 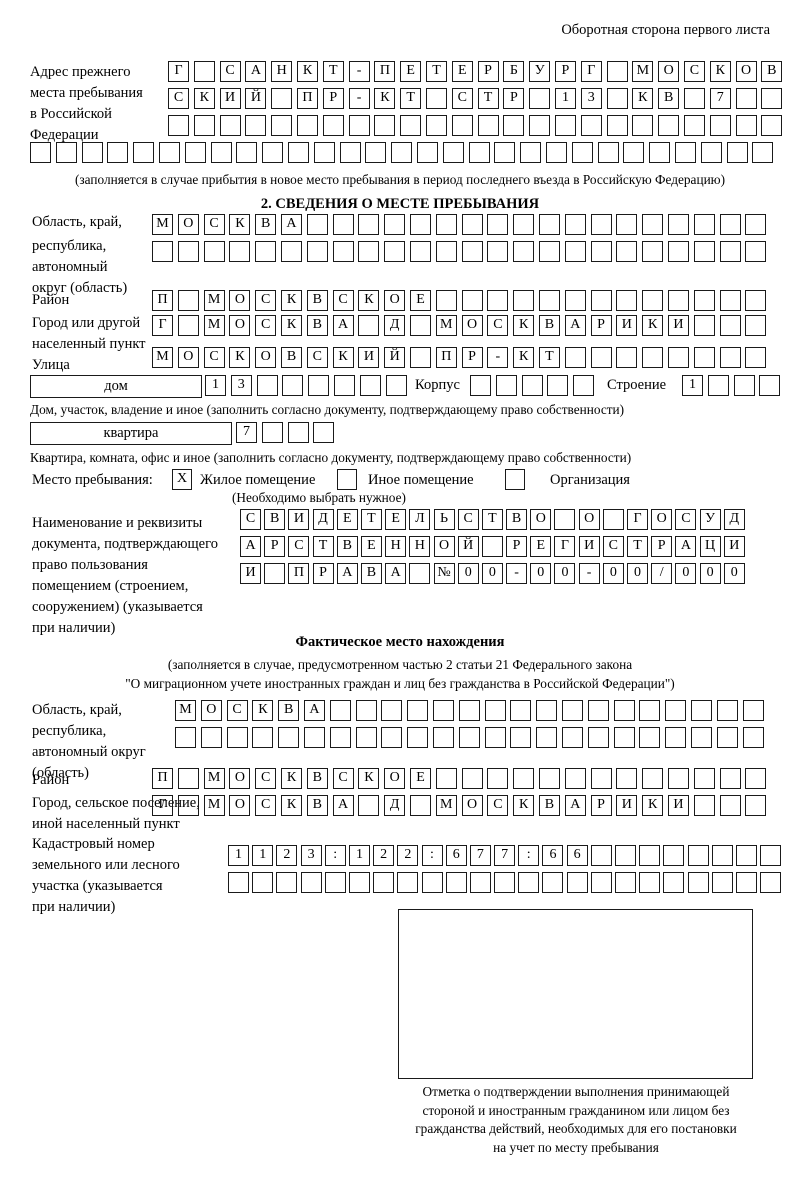 What do you see at coordinates (250, 573) in the screenshot?
I see `document-r3-cell-1: И` at bounding box center [250, 573].